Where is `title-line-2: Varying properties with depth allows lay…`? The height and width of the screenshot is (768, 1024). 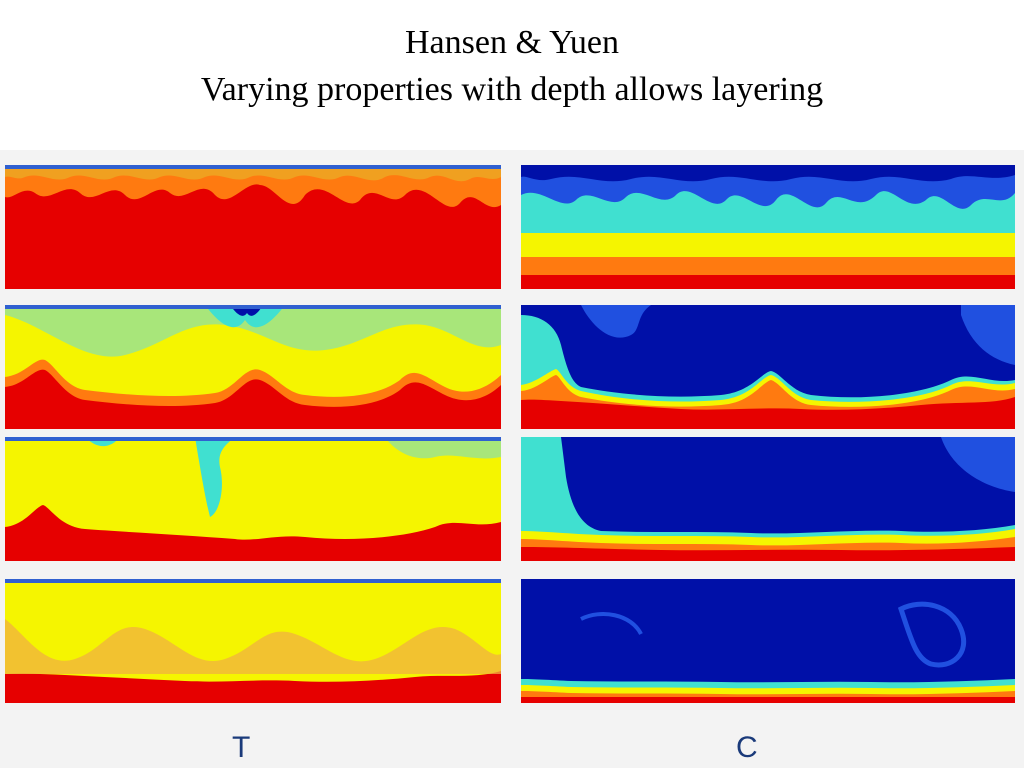
title-line-2: Varying properties with depth allows lay… is located at coordinates (512, 89).